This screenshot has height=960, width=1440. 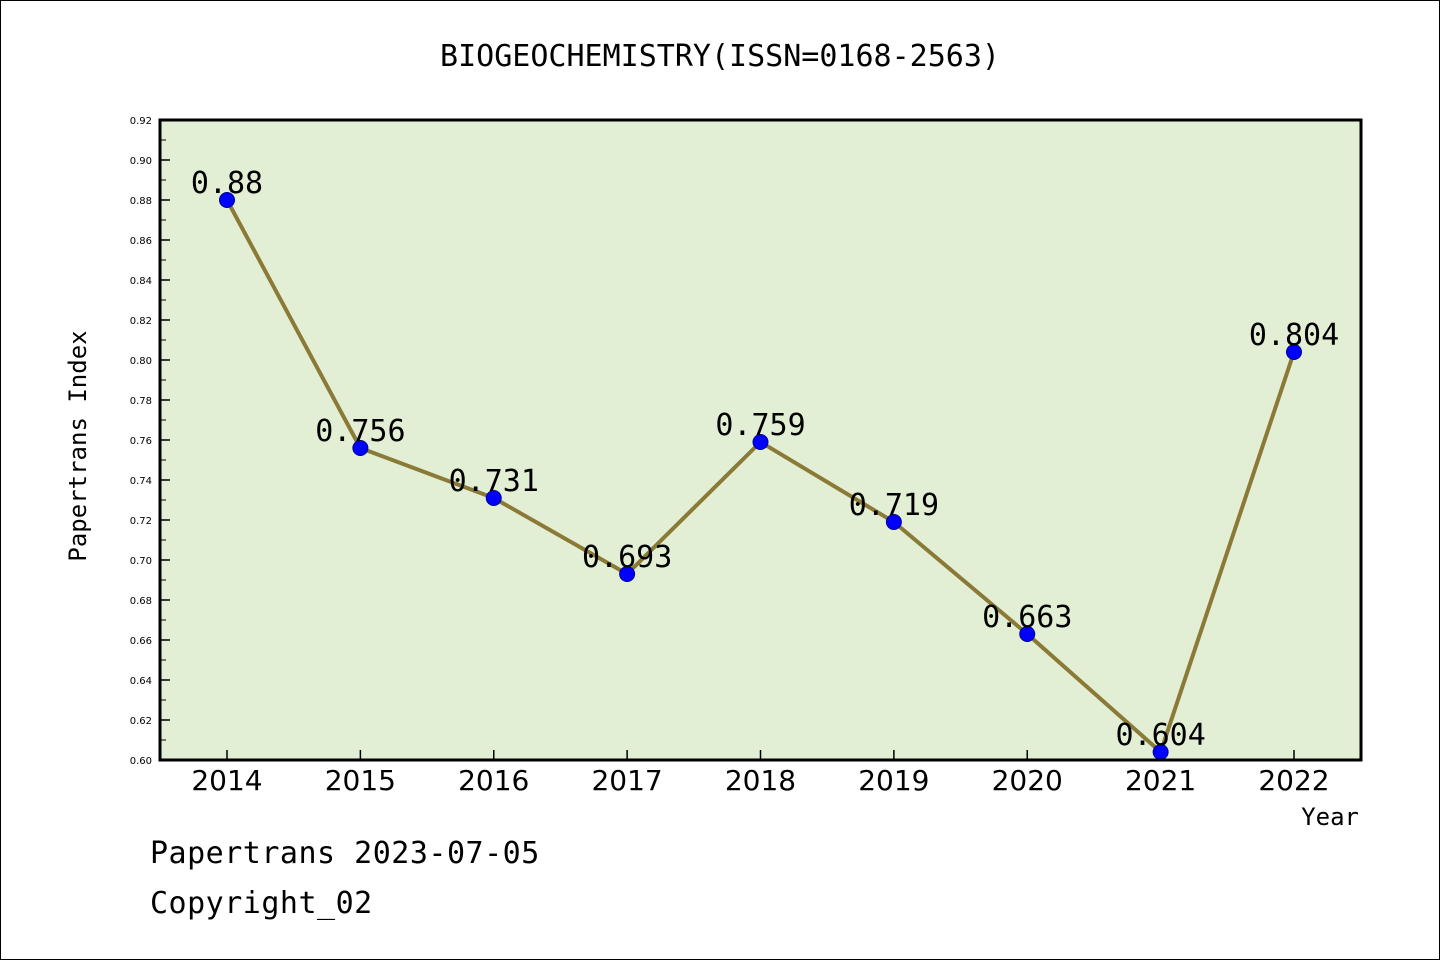 What do you see at coordinates (141, 641) in the screenshot?
I see `y-tick-label: 0.66` at bounding box center [141, 641].